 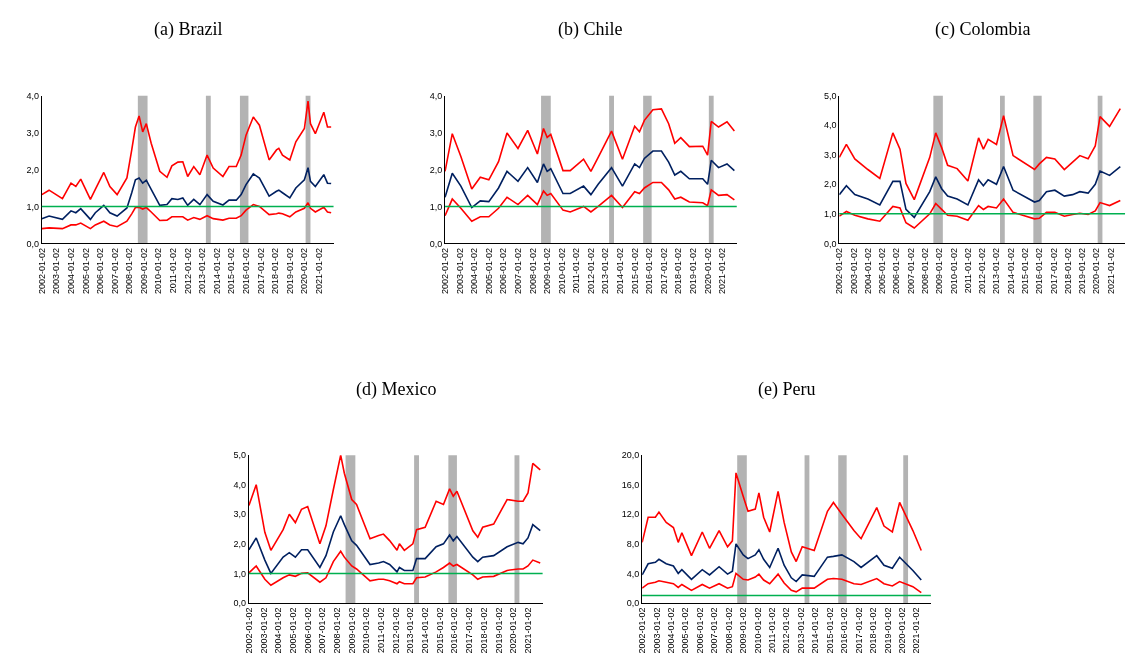 I want to click on chart-title: (d) Mexico, so click(x=396, y=389).